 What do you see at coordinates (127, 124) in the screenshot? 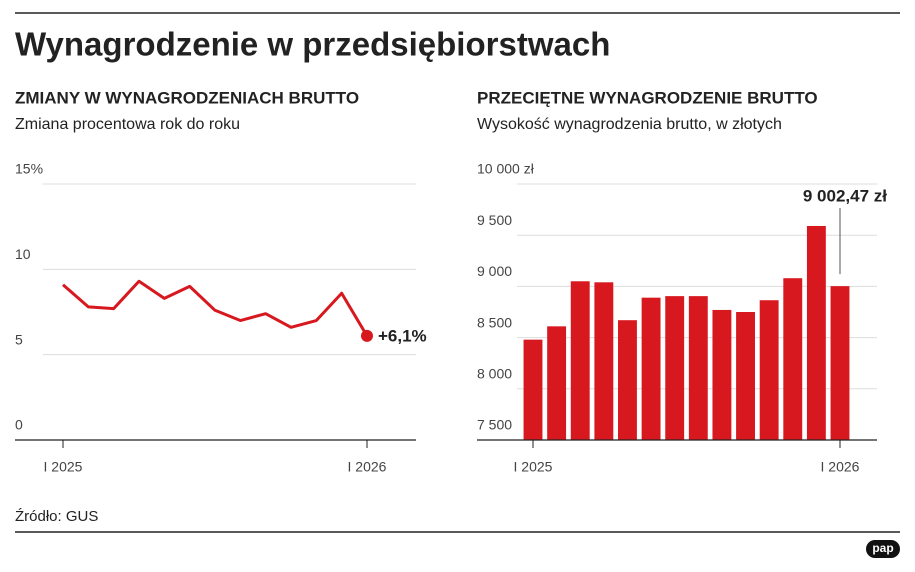
I see `chart-subtitle: Zmiana procentowa rok do roku` at bounding box center [127, 124].